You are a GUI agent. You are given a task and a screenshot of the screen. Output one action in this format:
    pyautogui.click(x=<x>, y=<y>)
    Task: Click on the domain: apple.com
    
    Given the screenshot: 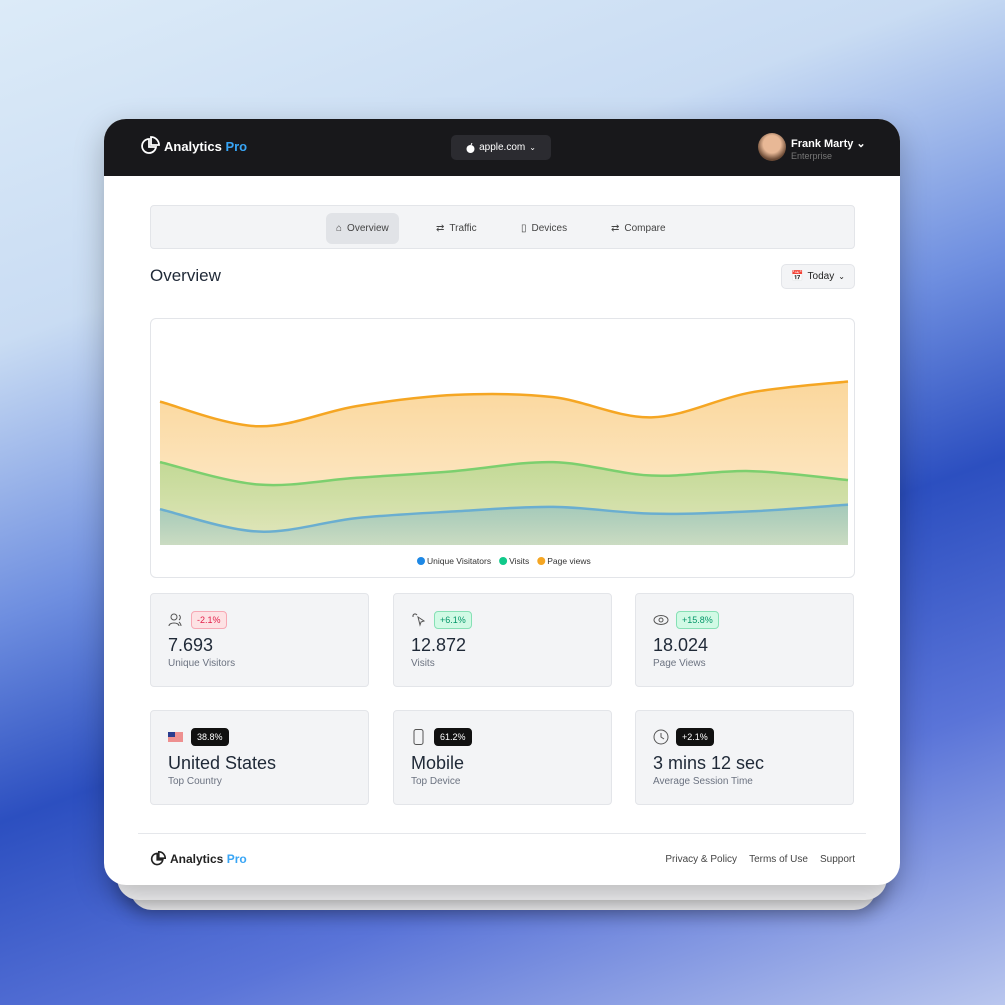 What is the action you would take?
    pyautogui.click(x=502, y=147)
    